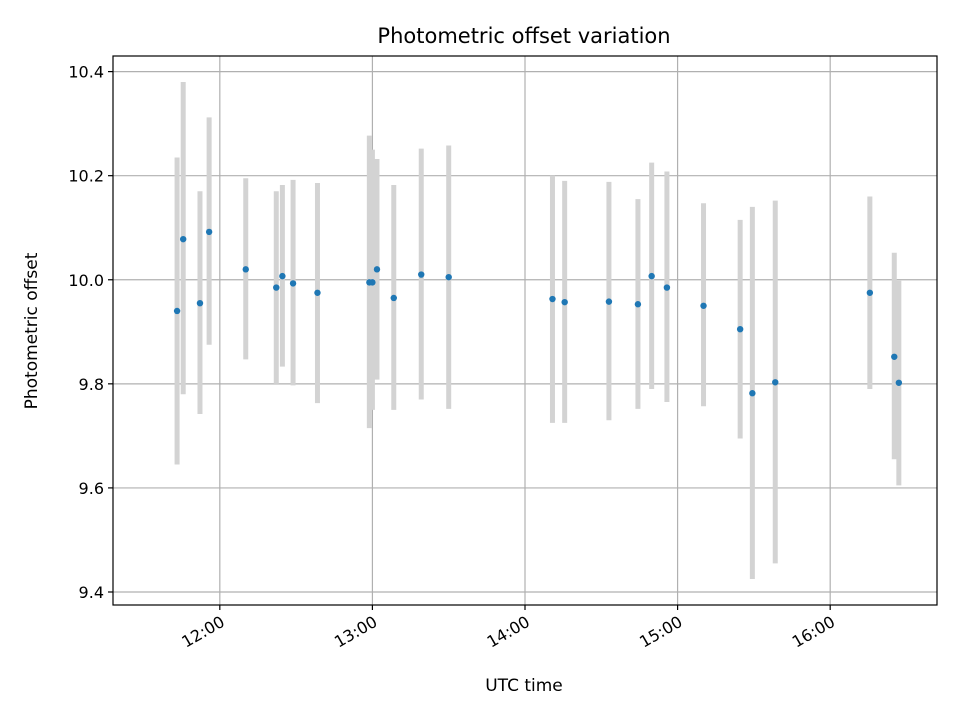  I want to click on y-tick-label: 10.4, so click(86, 72).